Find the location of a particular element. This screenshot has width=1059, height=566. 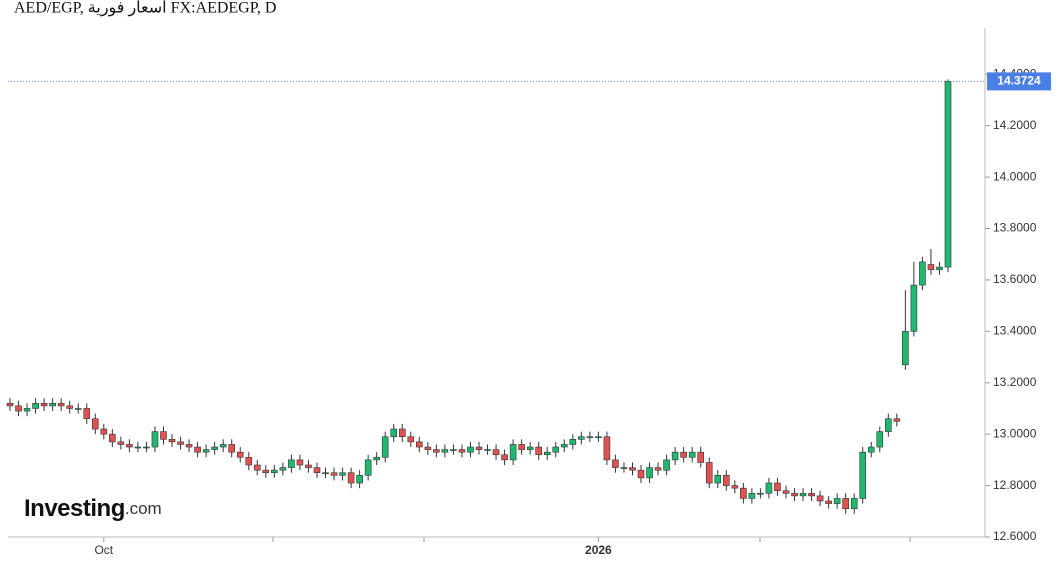

y-tick-label: 13.4000 is located at coordinates (1015, 331).